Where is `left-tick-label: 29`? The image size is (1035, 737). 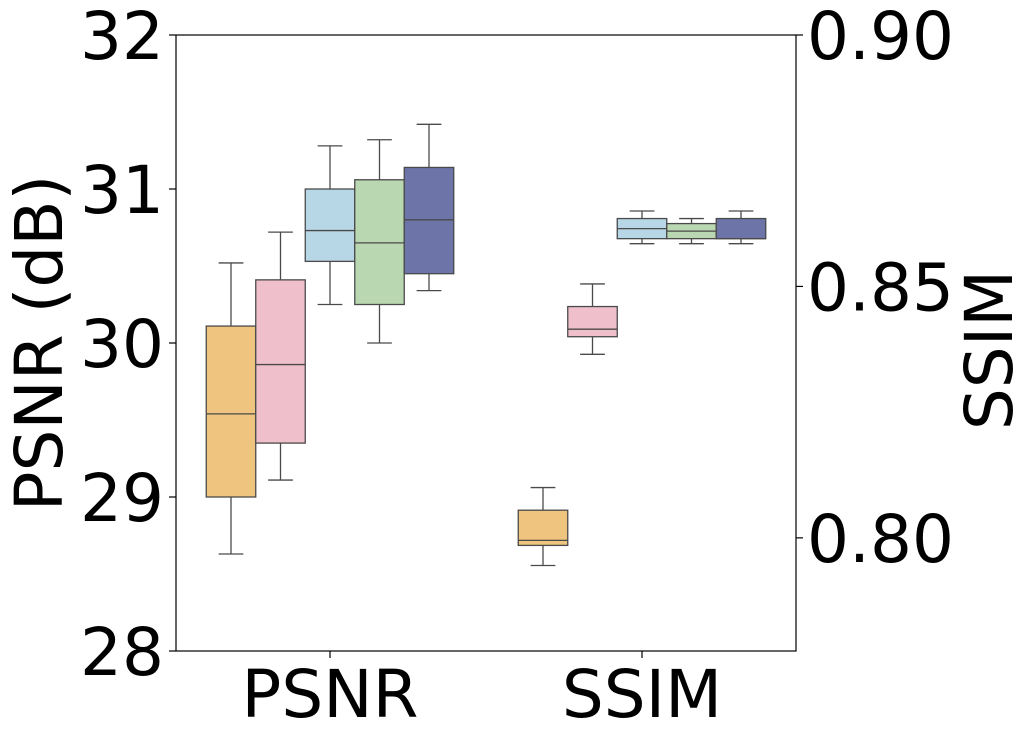 left-tick-label: 29 is located at coordinates (122, 498).